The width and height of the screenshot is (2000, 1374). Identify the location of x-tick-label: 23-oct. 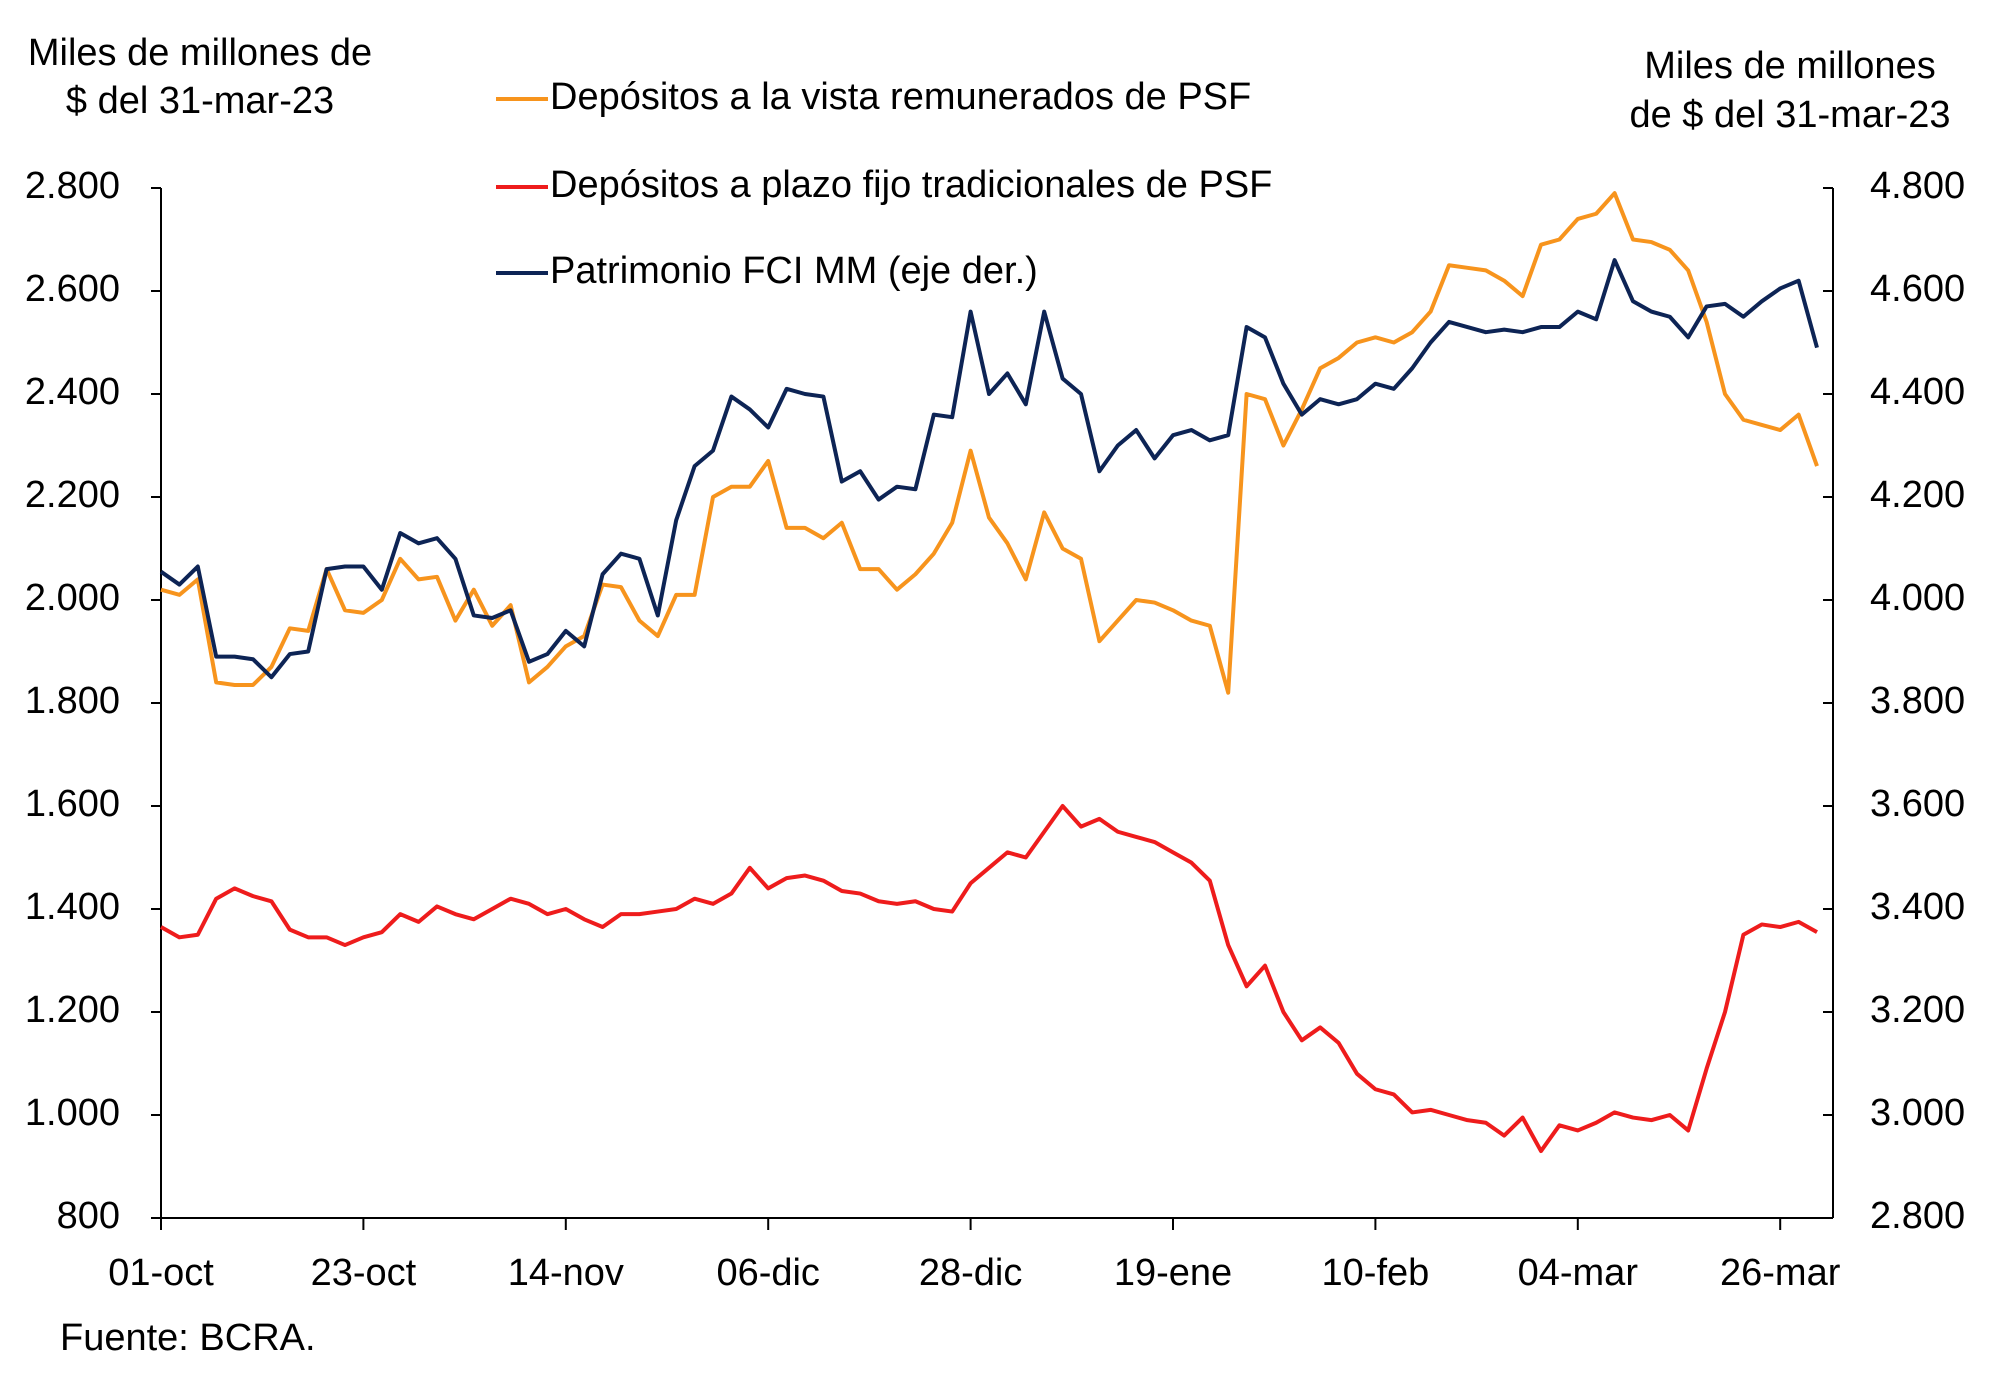
(364, 1273).